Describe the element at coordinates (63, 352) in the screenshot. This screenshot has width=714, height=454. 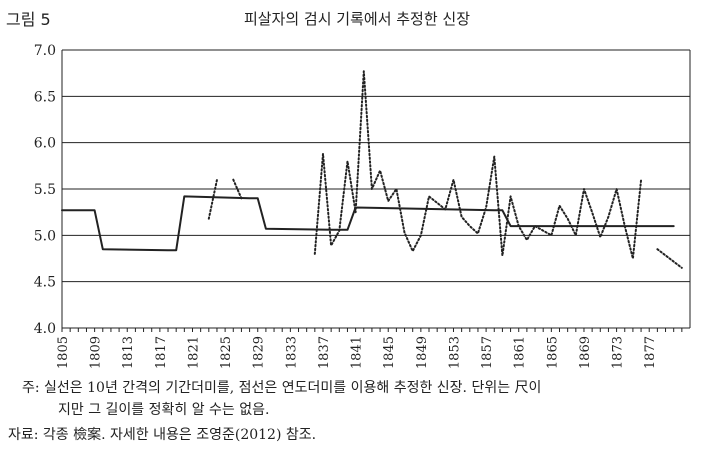
I see `x-tick-label: 1805` at that location.